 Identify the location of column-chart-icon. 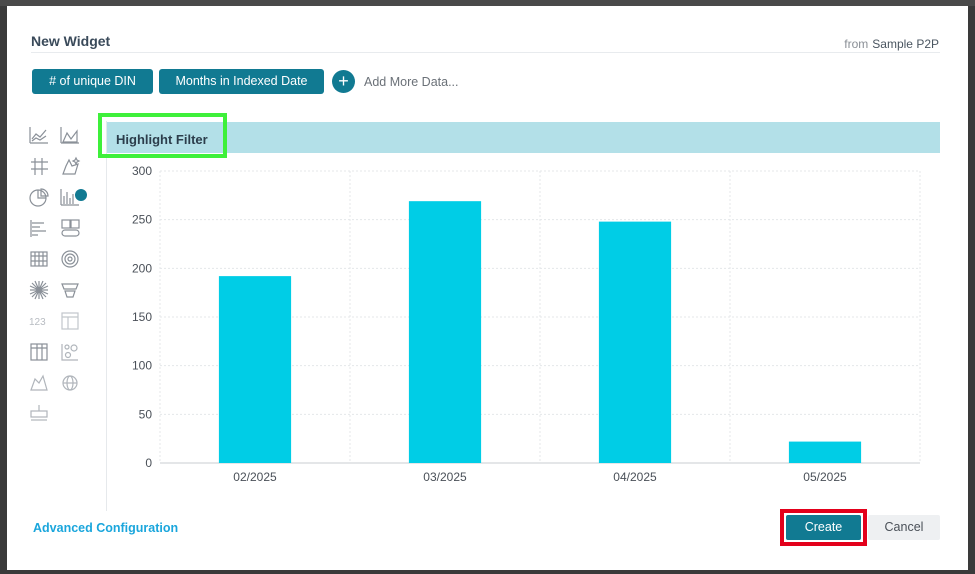
(70, 197).